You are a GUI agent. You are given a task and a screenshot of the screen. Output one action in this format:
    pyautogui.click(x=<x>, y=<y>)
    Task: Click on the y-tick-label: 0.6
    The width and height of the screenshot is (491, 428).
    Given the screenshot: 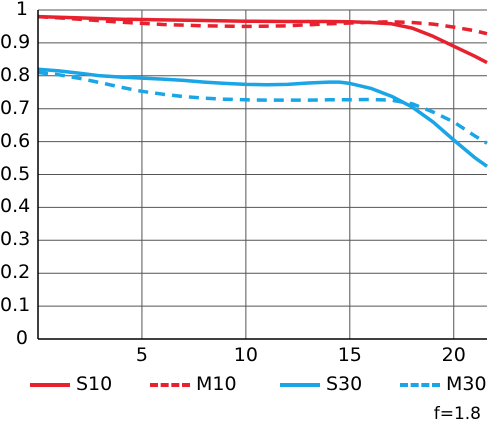 What is the action you would take?
    pyautogui.click(x=15, y=140)
    